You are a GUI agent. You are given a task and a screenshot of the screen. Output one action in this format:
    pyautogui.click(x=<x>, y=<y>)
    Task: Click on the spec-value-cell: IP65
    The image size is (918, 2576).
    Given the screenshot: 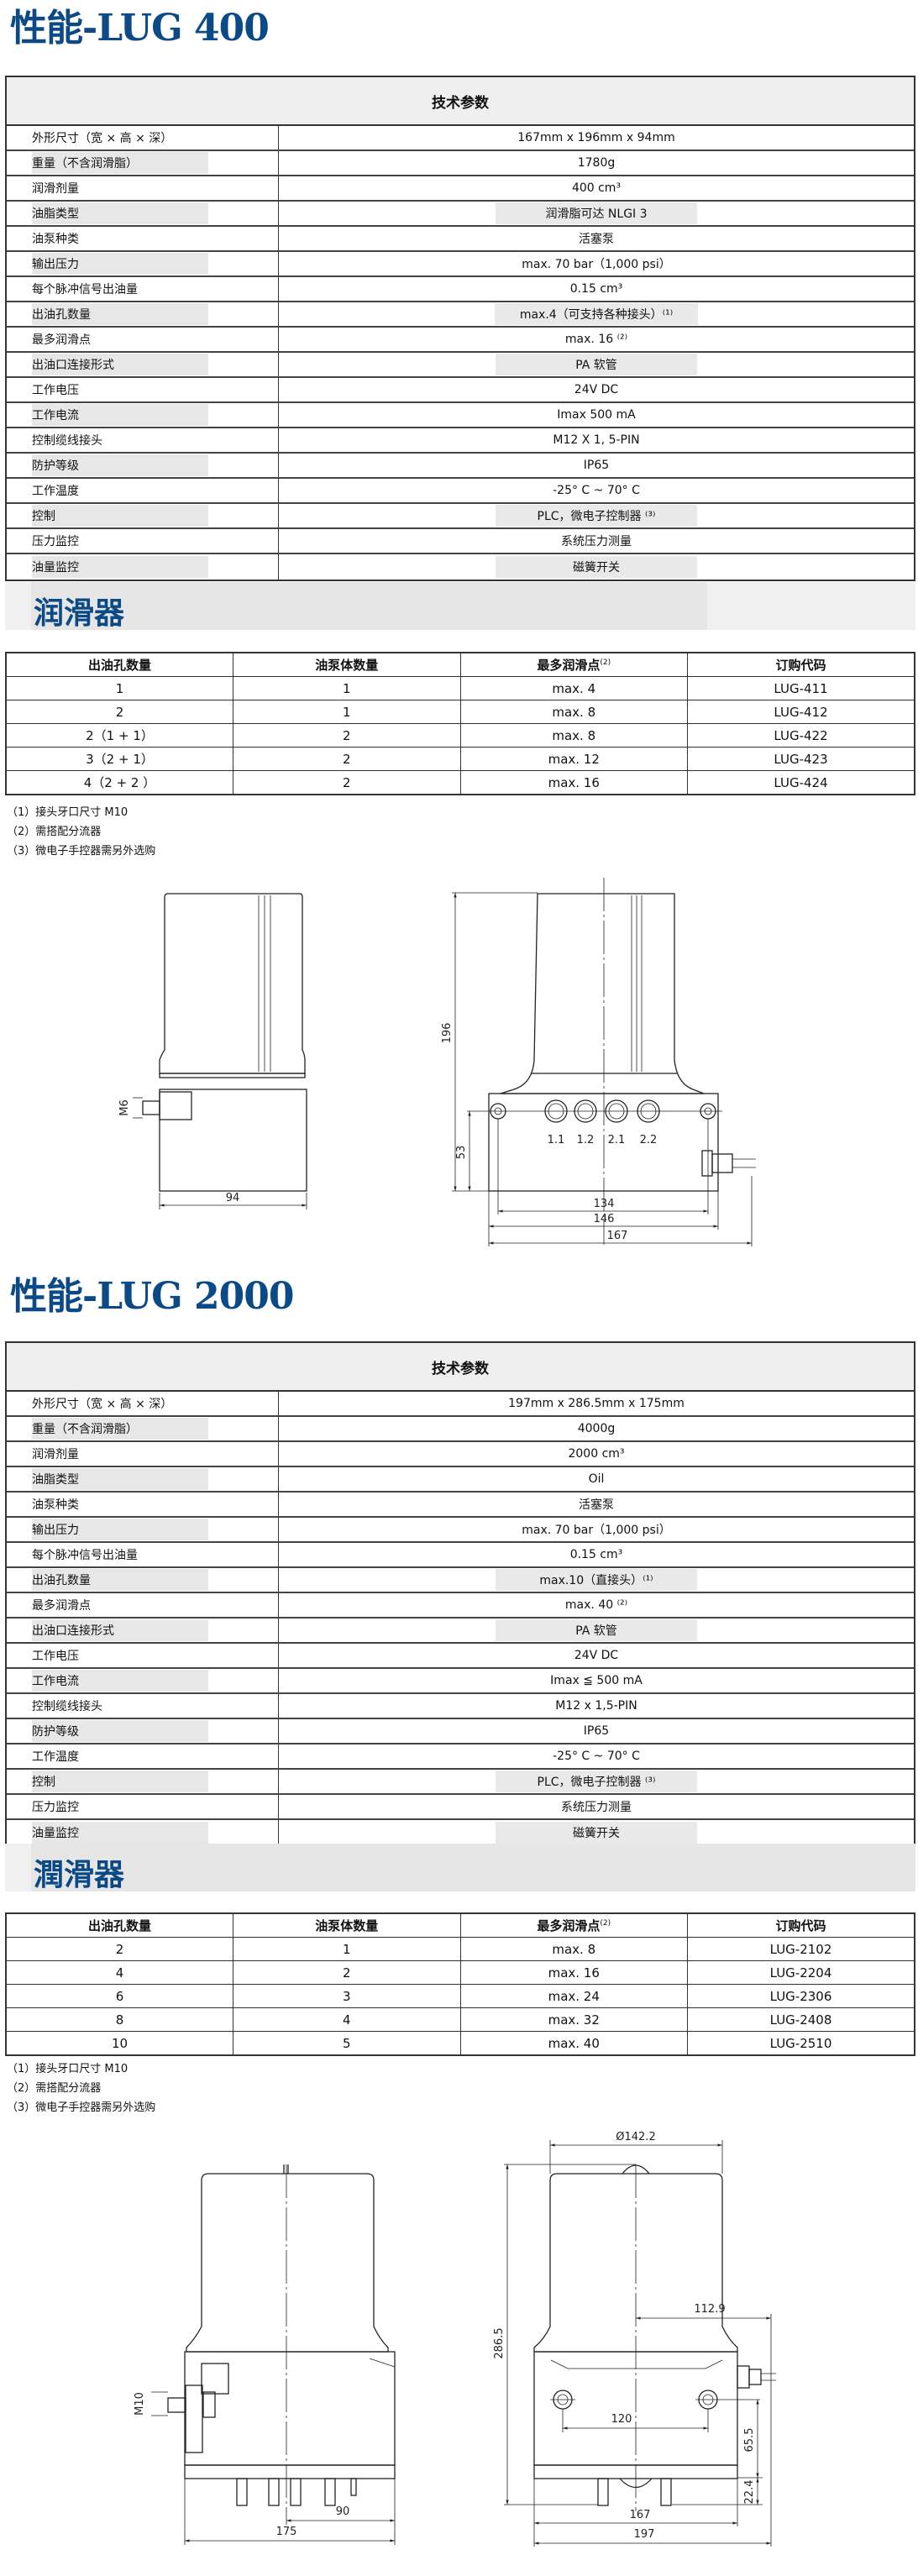 What is the action you would take?
    pyautogui.click(x=596, y=465)
    